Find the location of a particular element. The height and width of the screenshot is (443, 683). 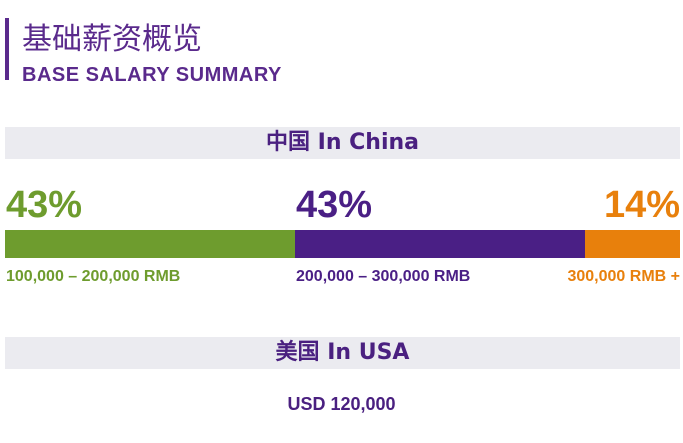

percent-label-3: 14% is located at coordinates (641, 205).